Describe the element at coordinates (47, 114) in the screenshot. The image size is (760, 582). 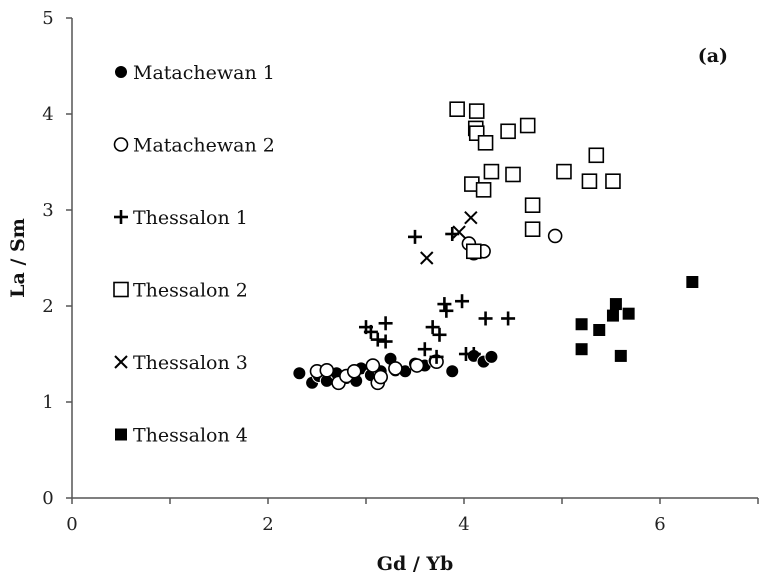
I see `y-tick-label: 4` at that location.